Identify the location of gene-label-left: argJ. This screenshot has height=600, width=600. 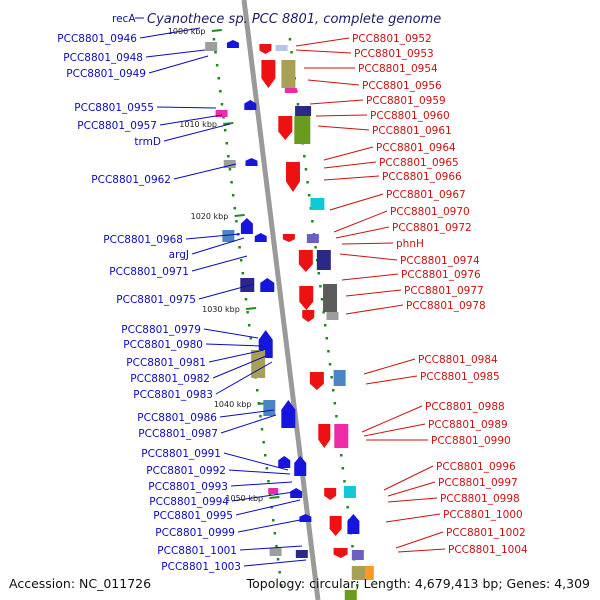
(179, 255).